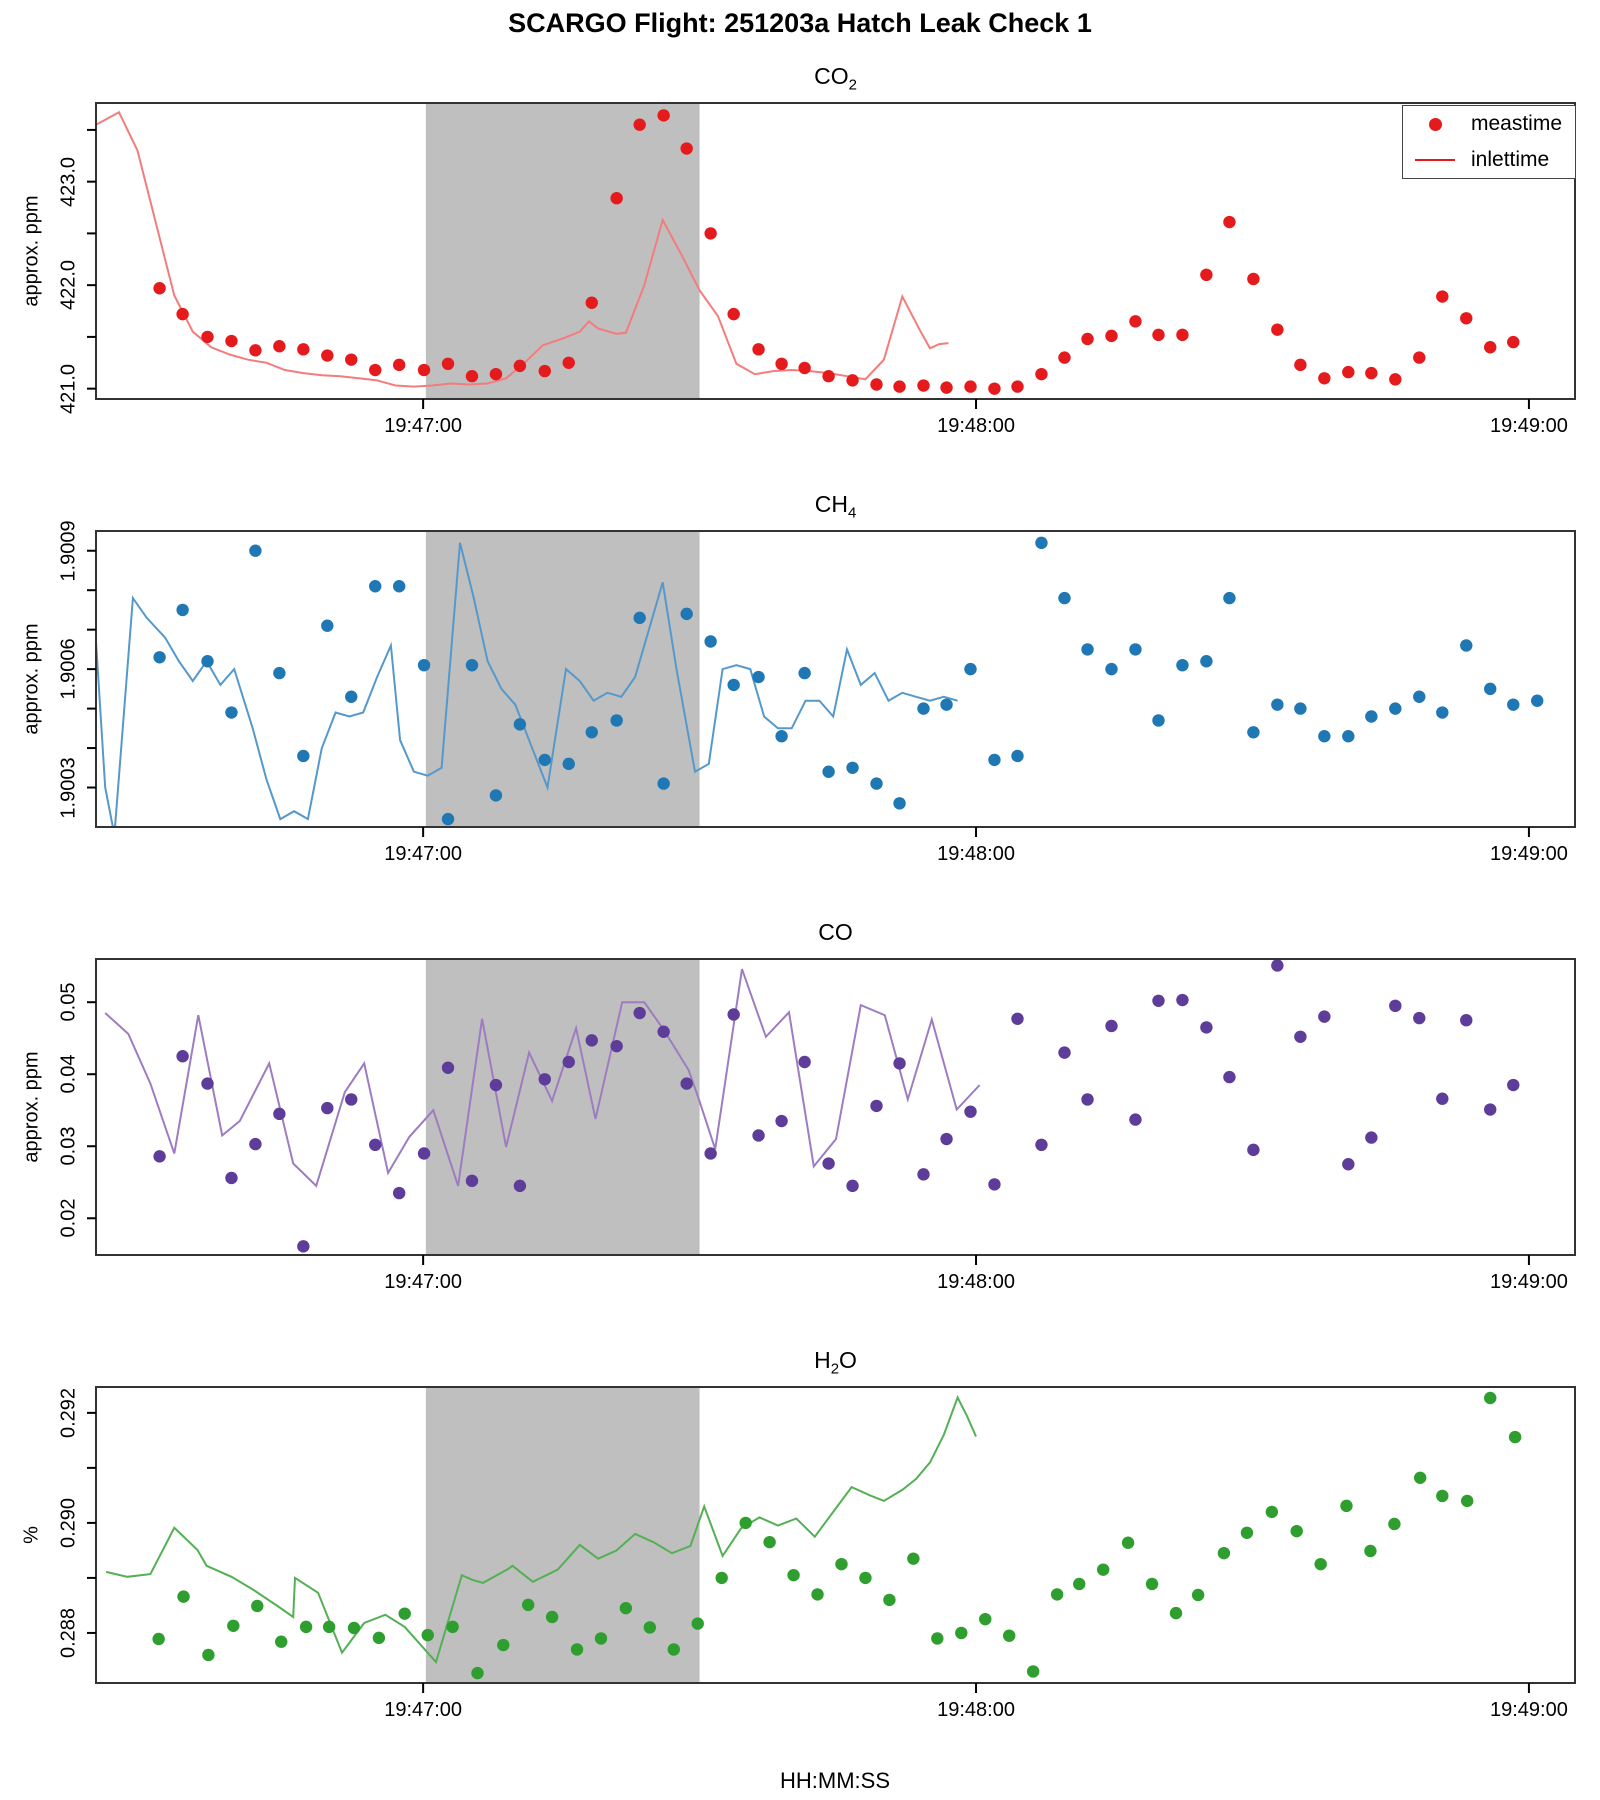  Describe the element at coordinates (848, 1360) in the screenshot. I see `panel-title-segment: O` at that location.